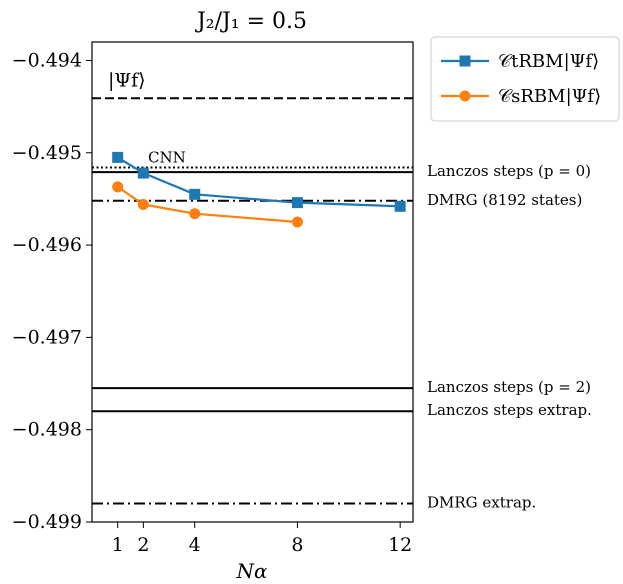  Describe the element at coordinates (47, 522) in the screenshot. I see `y-tick-label-5: −0.499` at that location.